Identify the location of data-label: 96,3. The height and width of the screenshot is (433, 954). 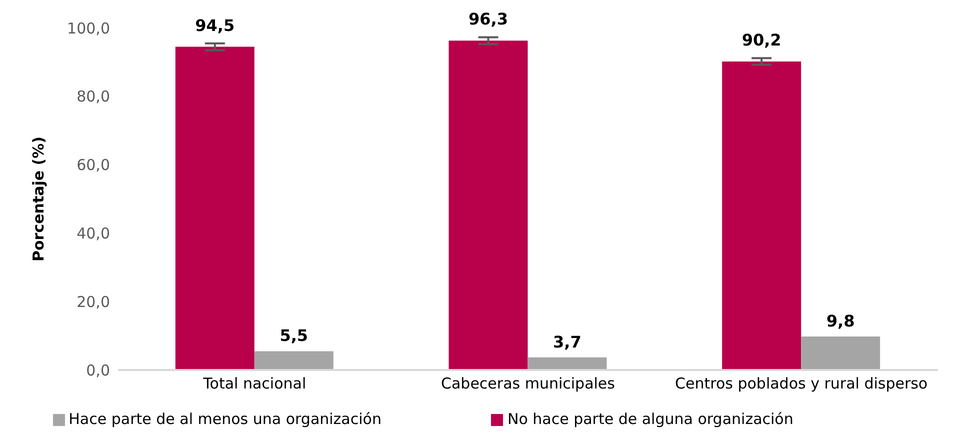
(488, 19).